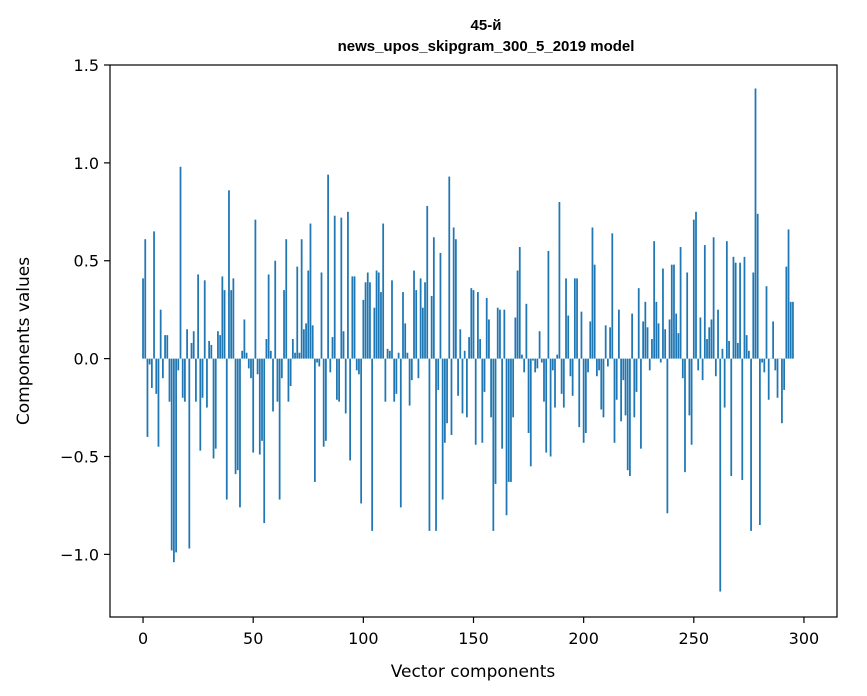 The width and height of the screenshot is (867, 696). Describe the element at coordinates (79, 554) in the screenshot. I see `y-tick-label: −1.0` at that location.